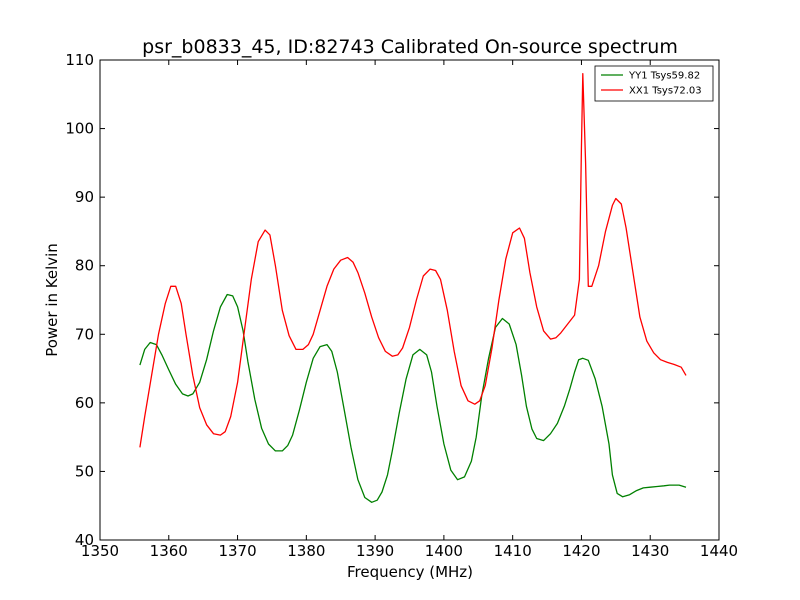 This screenshot has width=800, height=600. Describe the element at coordinates (654, 83) in the screenshot. I see `legend-box` at that location.